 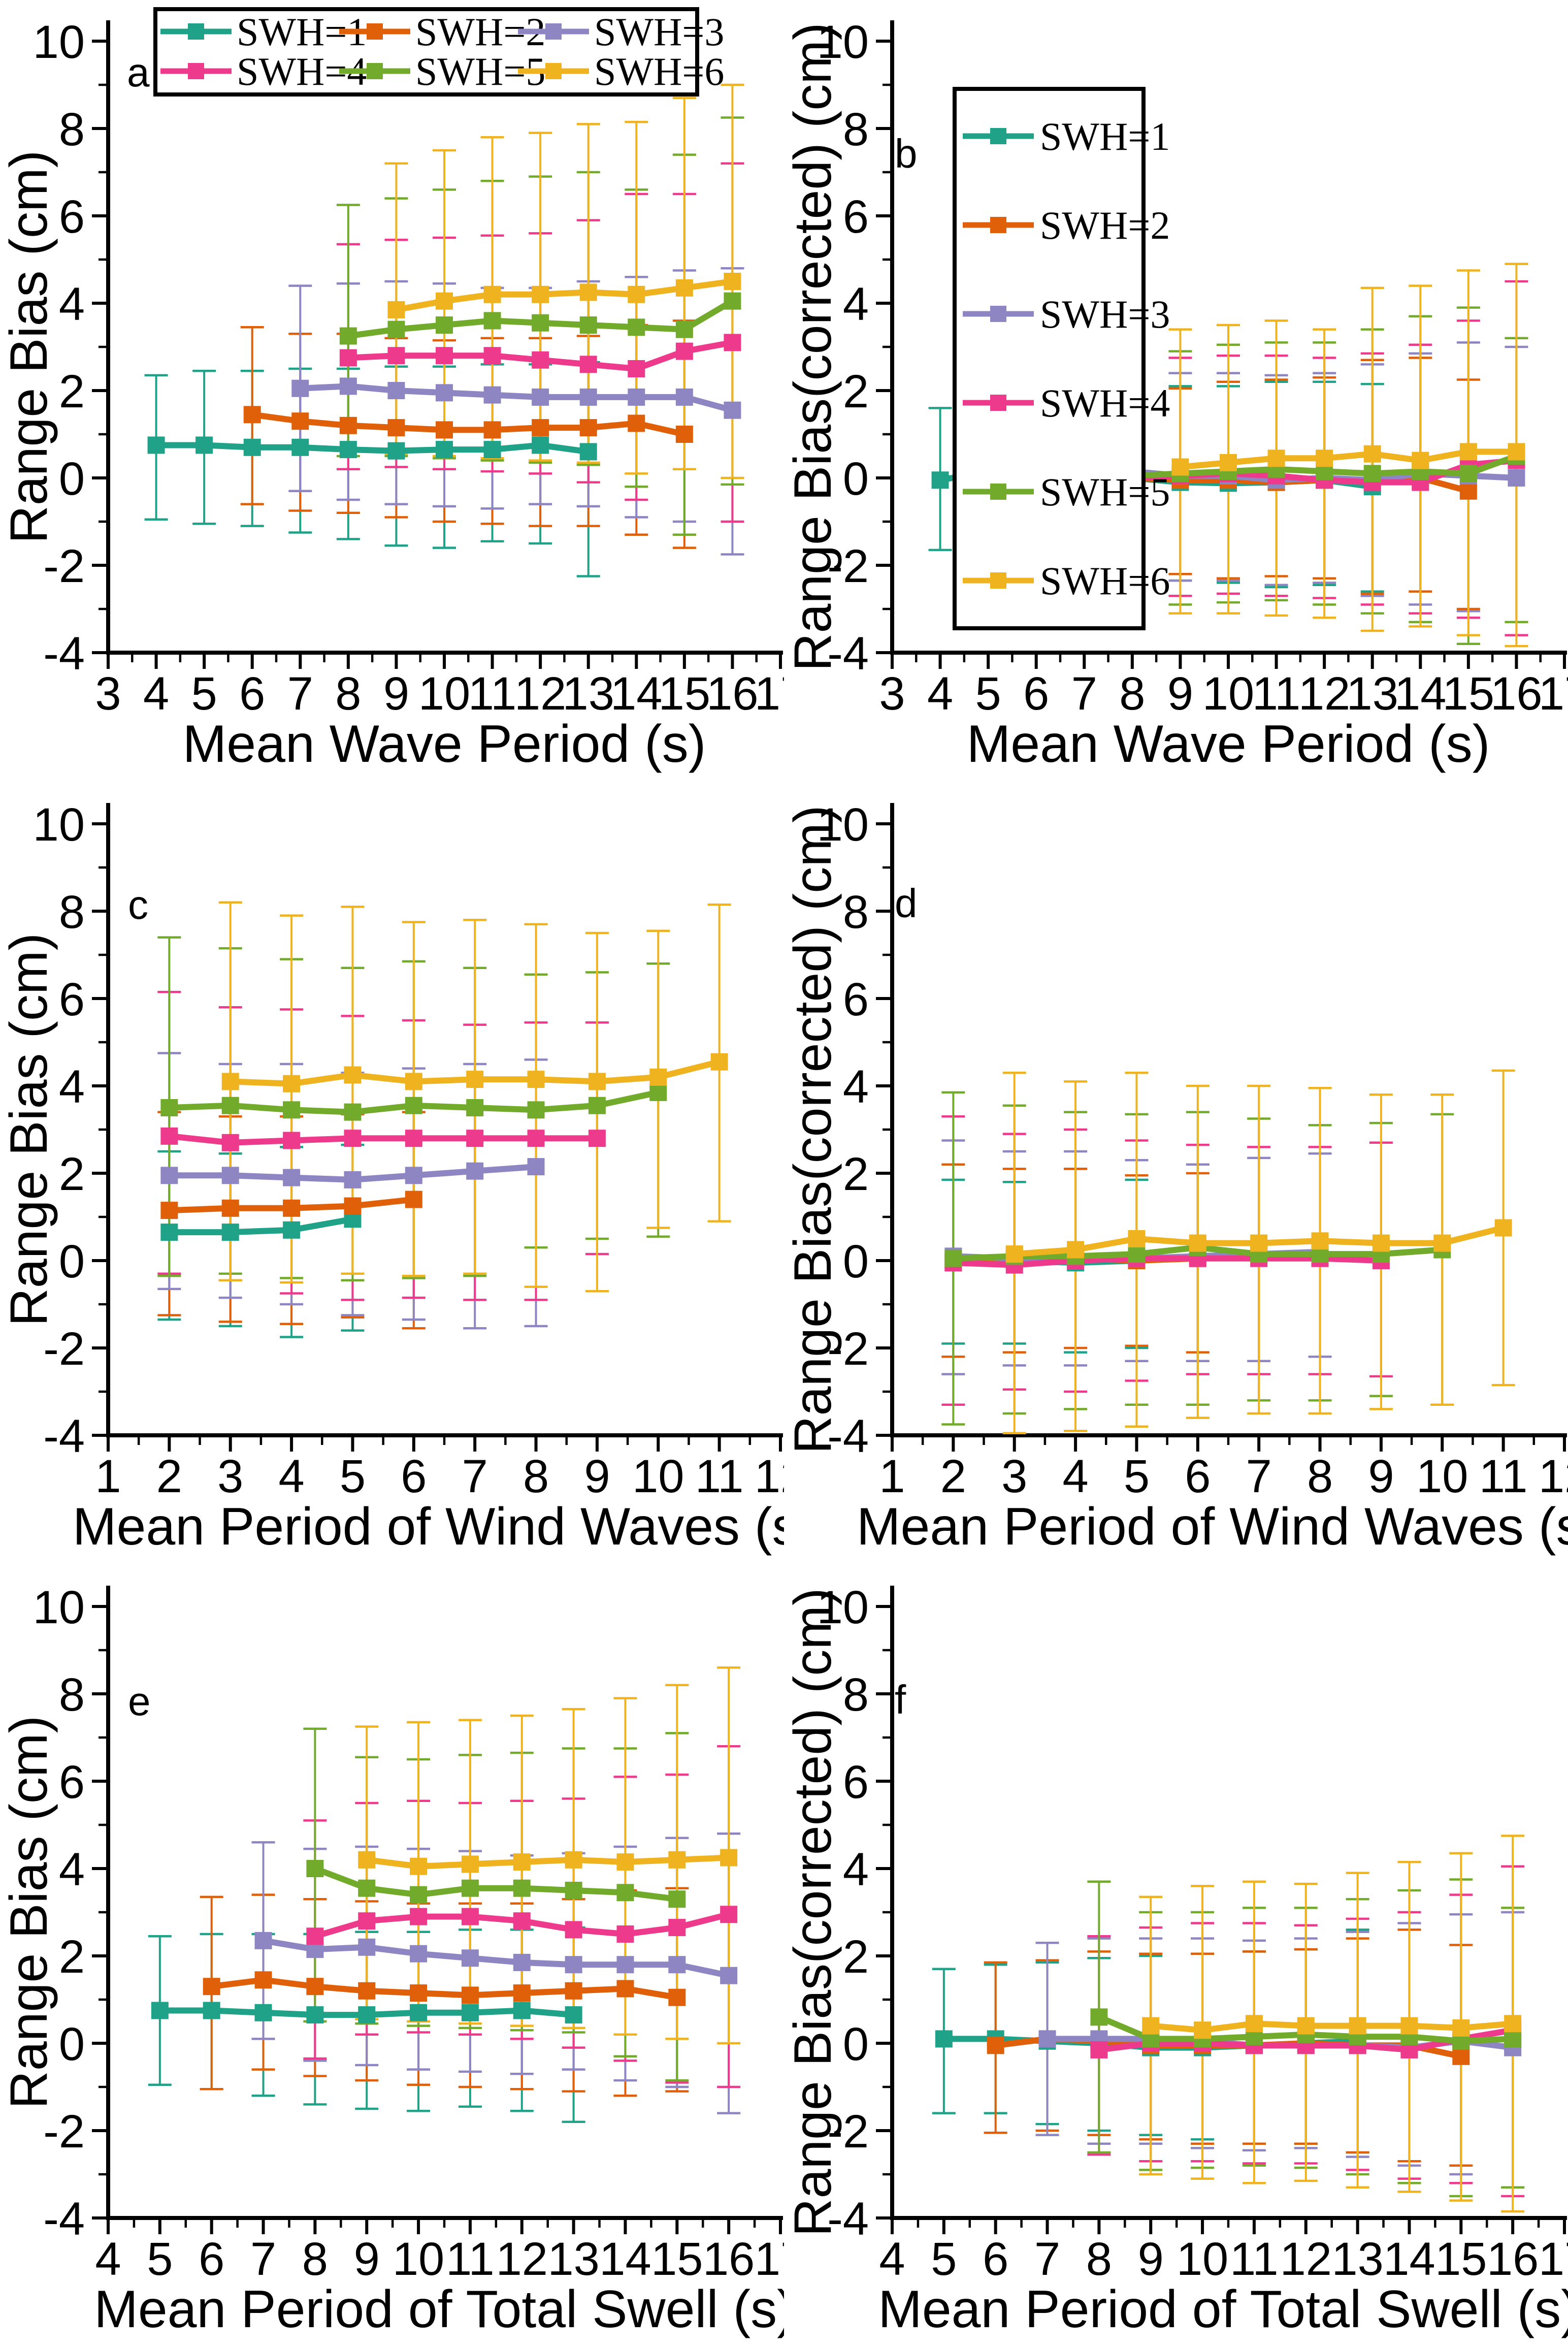 I want to click on x-tick-label: 5, so click(x=988, y=694).